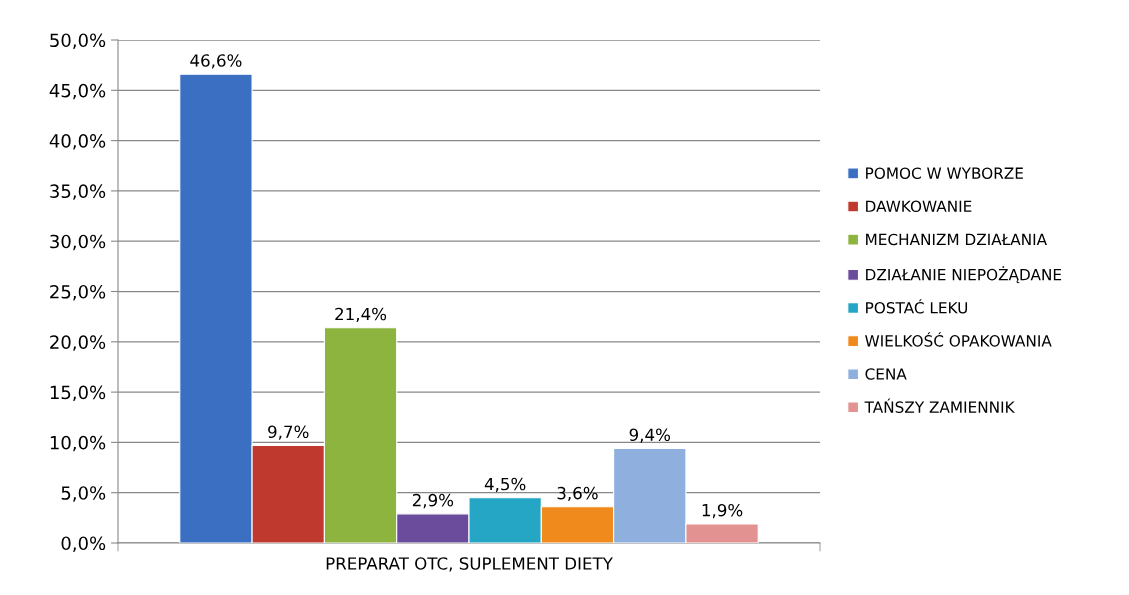 This screenshot has width=1129, height=595. I want to click on x-tick-label: PREPARAT OTC, SUPLEMENT DIETY, so click(469, 564).